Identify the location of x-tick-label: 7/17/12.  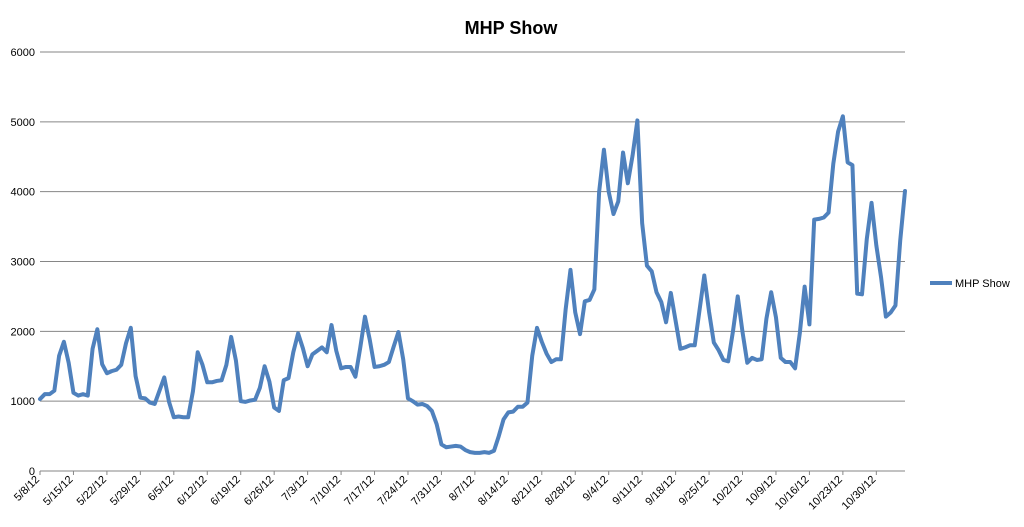
(359, 491).